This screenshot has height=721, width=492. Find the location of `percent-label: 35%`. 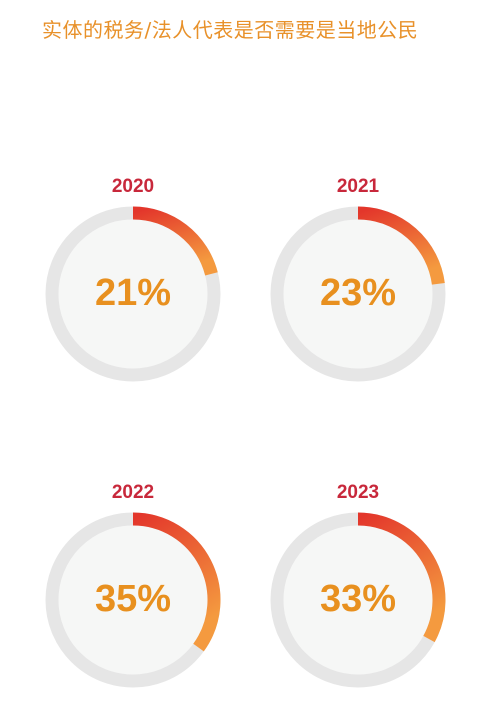

percent-label: 35% is located at coordinates (133, 599).